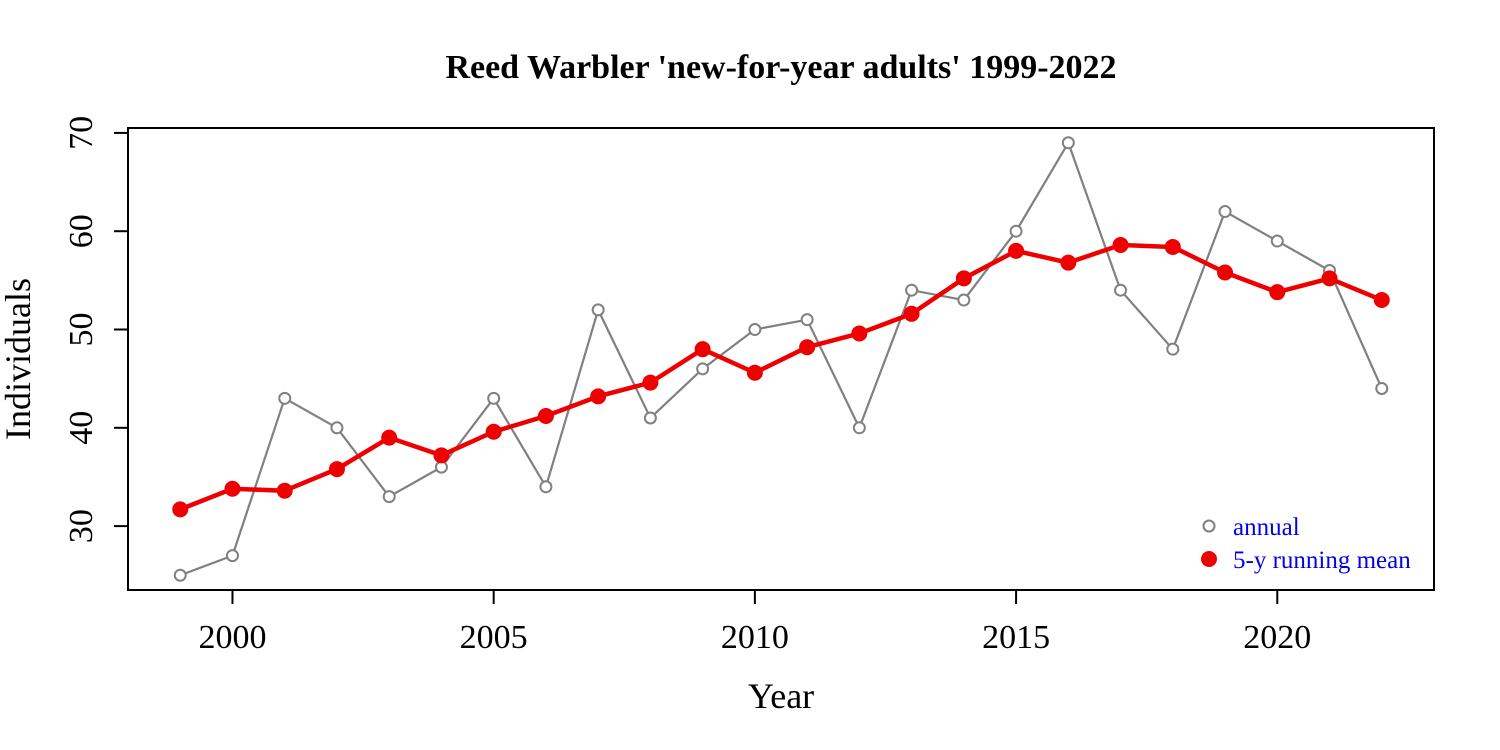  Describe the element at coordinates (1277, 637) in the screenshot. I see `x-tick-label: 2020` at that location.